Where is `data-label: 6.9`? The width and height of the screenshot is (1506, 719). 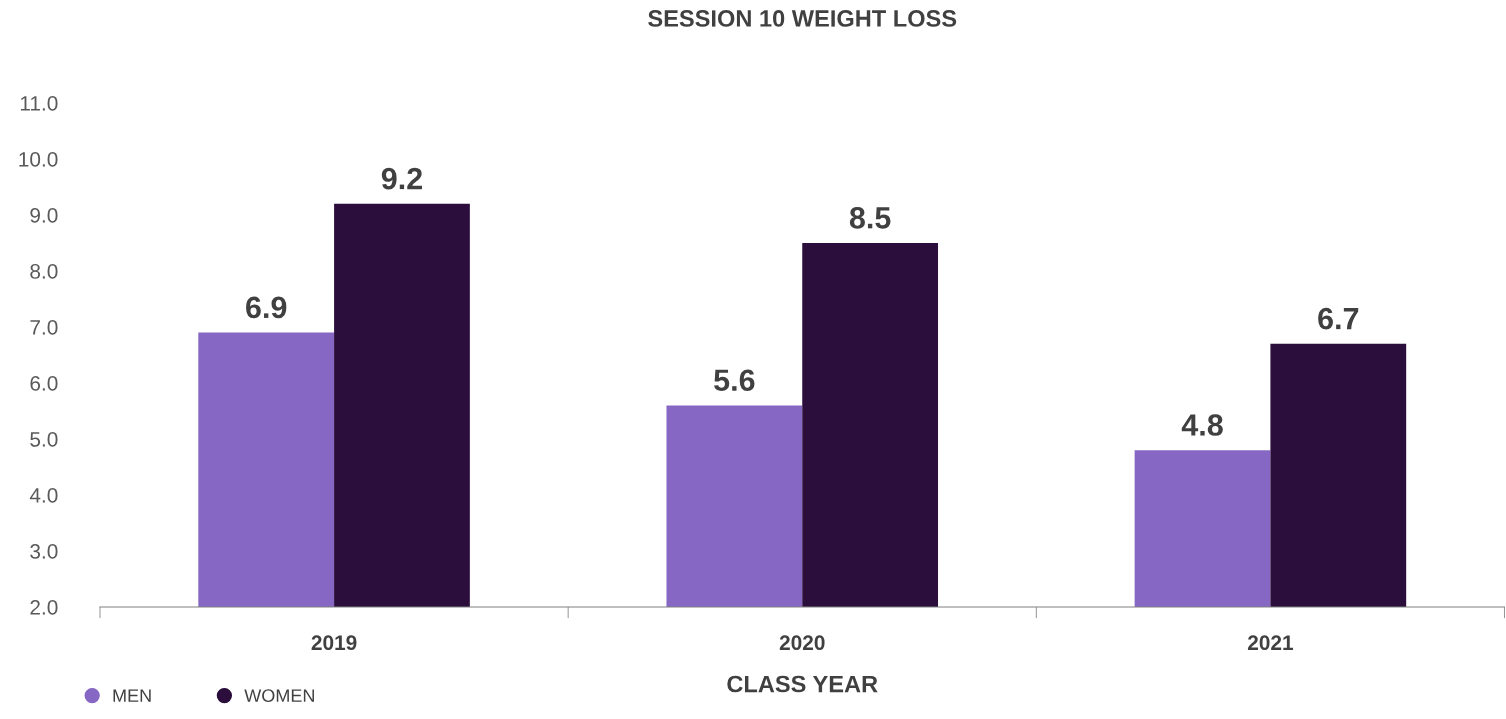 data-label: 6.9 is located at coordinates (266, 307).